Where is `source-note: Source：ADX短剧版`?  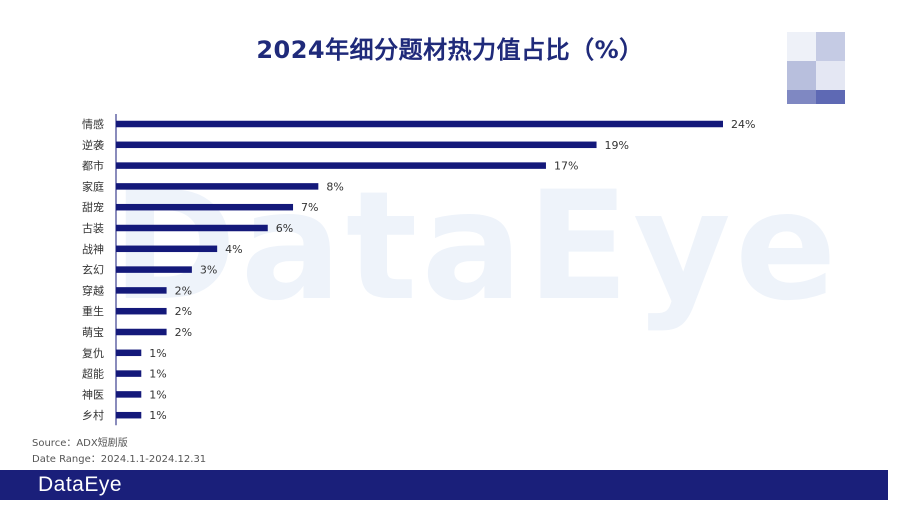
source-note: Source：ADX短剧版 is located at coordinates (80, 443).